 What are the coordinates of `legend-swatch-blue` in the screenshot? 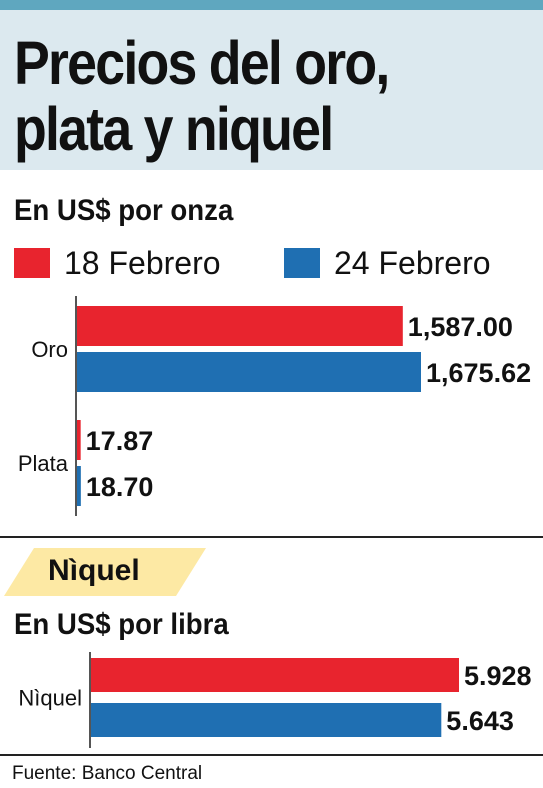 It's located at (302, 263).